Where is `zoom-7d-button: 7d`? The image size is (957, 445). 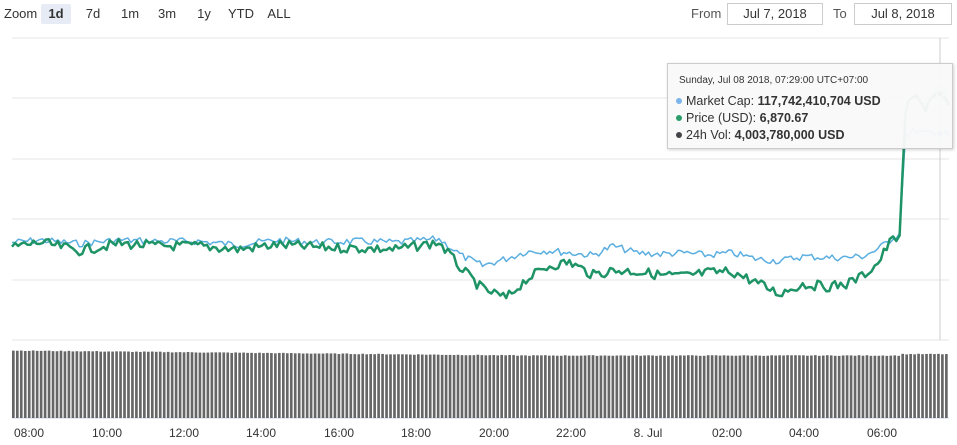 zoom-7d-button: 7d is located at coordinates (93, 13).